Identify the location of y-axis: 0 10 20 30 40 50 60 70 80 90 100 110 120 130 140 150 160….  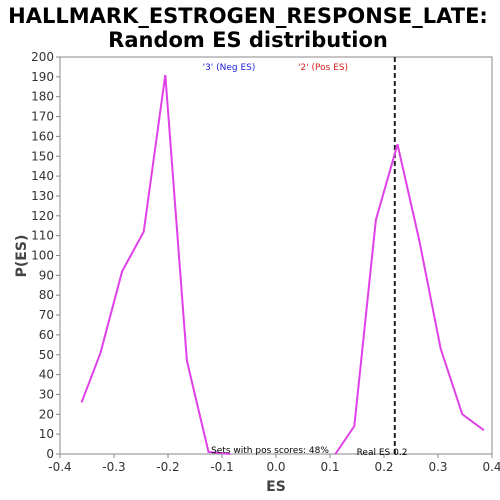
(45, 255).